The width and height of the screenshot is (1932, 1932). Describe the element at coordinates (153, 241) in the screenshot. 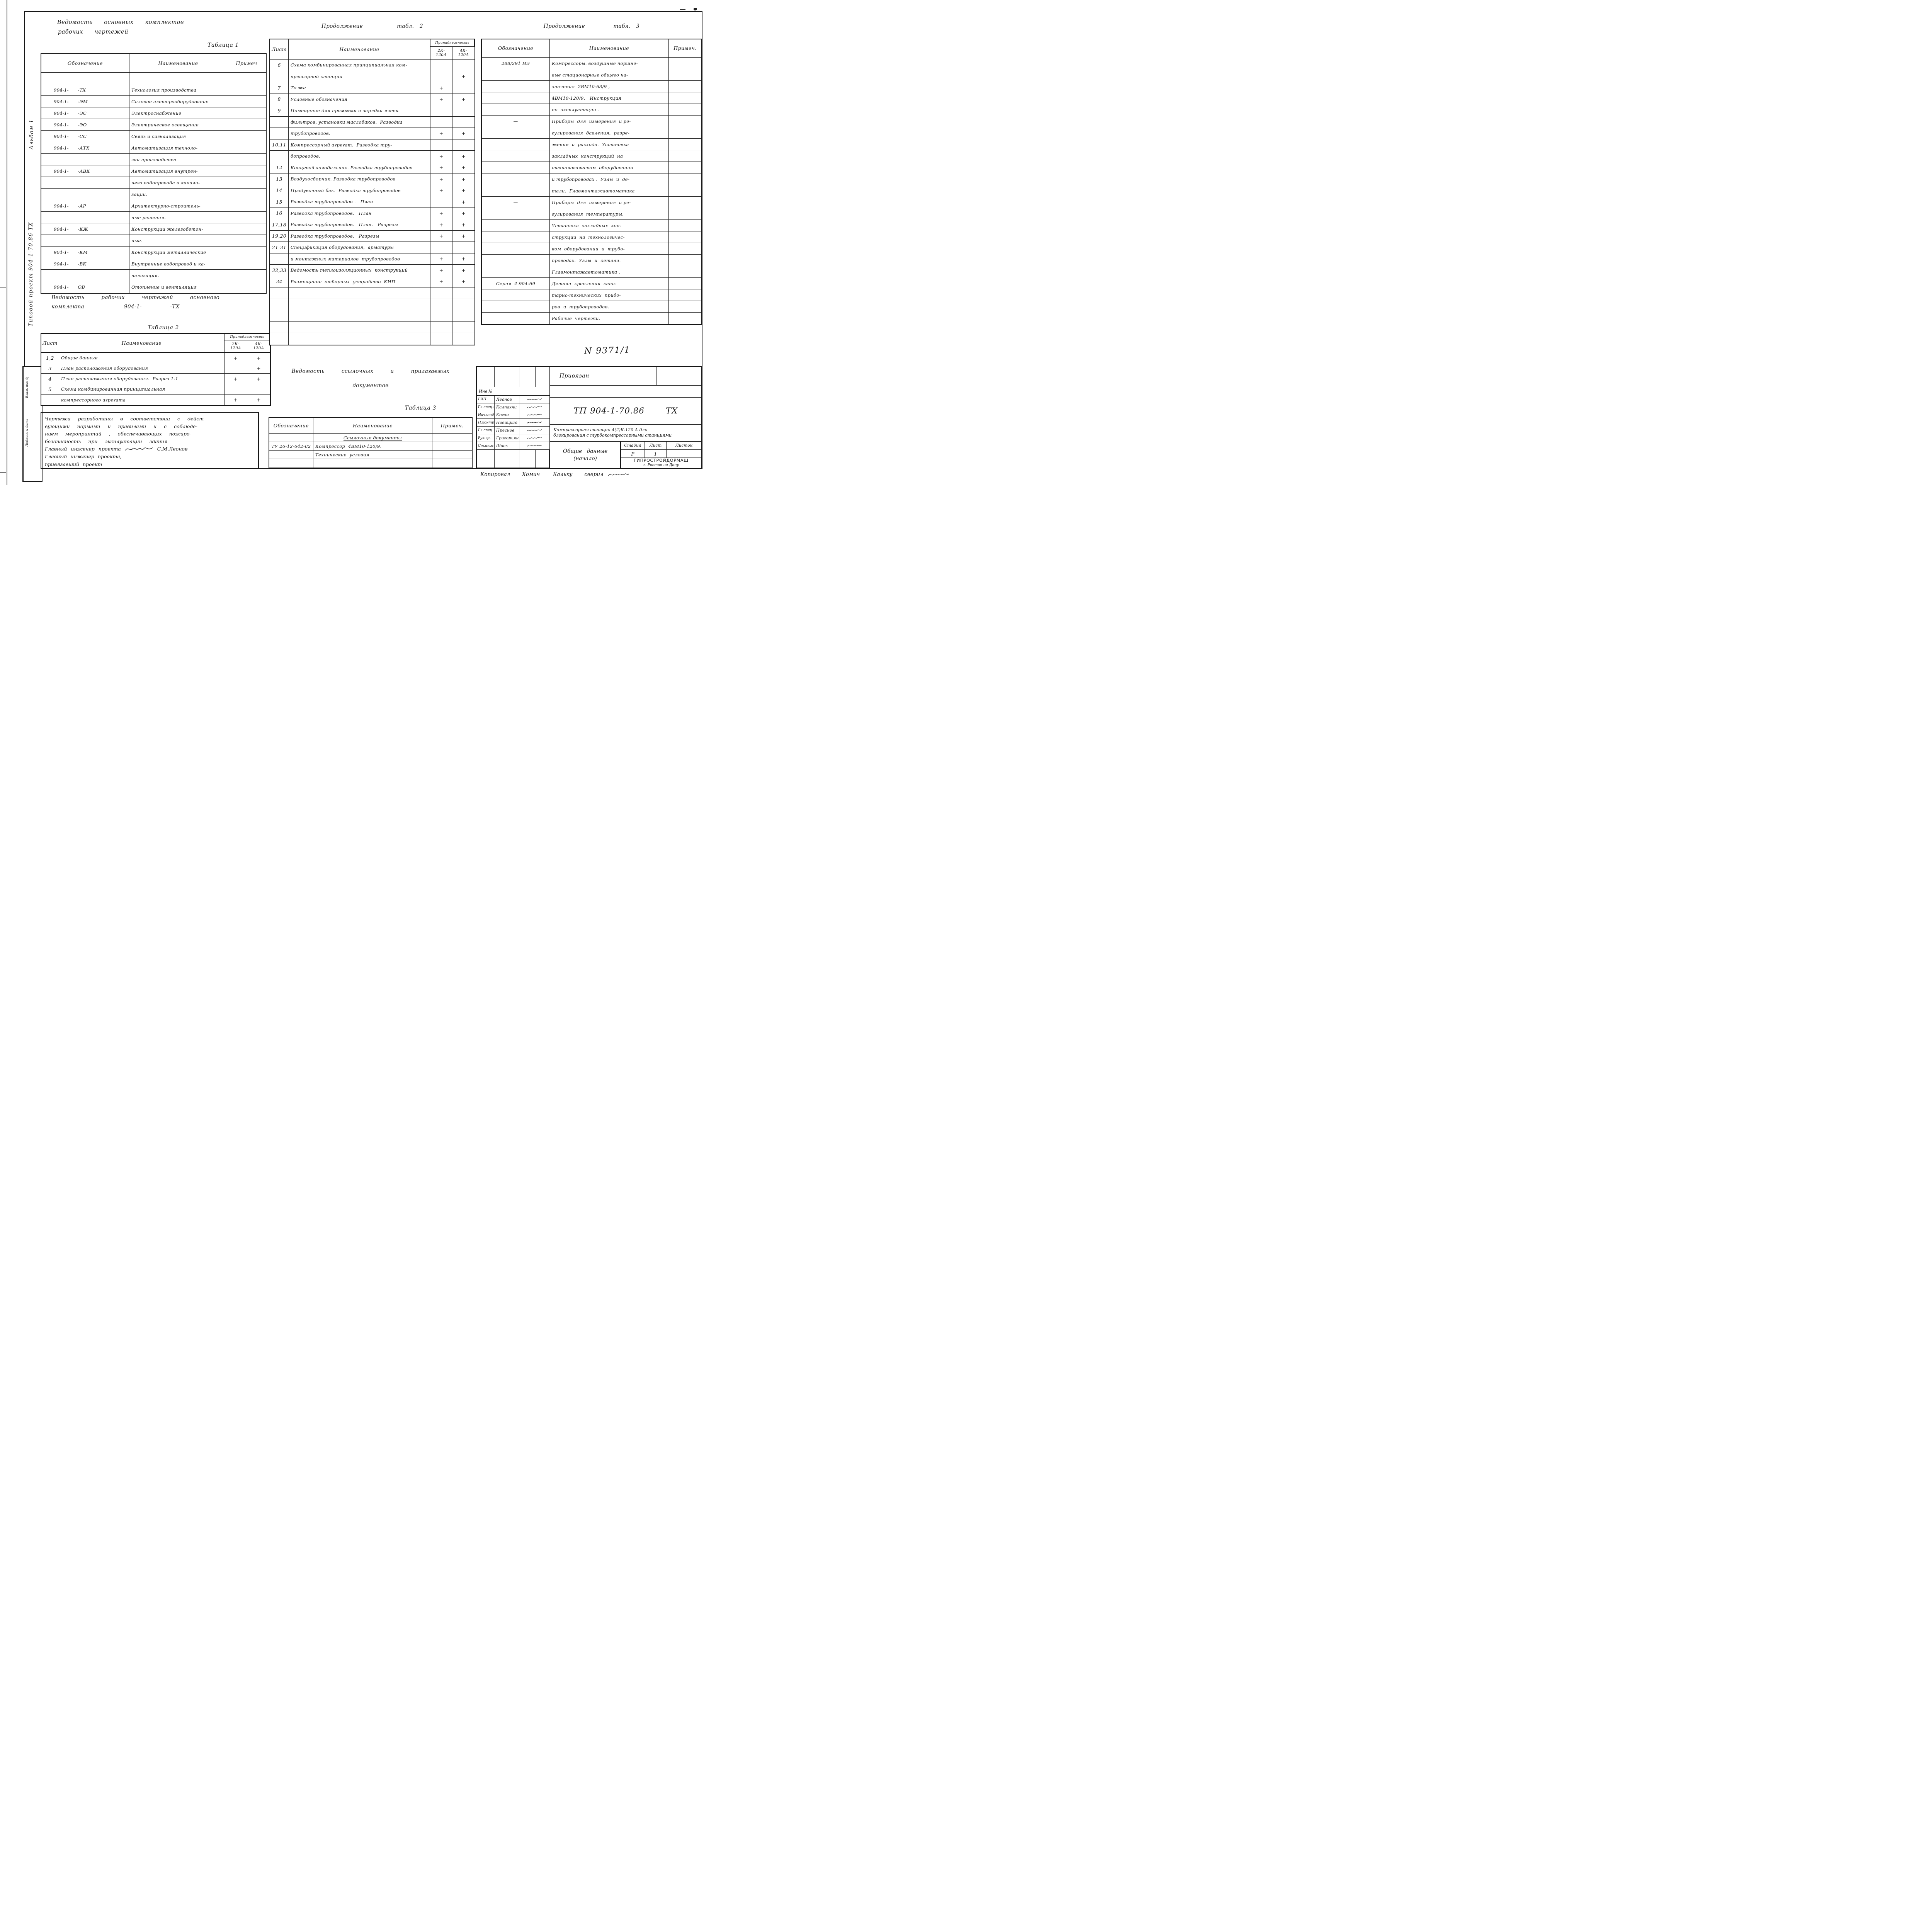

I see `table-row: ные.` at that location.